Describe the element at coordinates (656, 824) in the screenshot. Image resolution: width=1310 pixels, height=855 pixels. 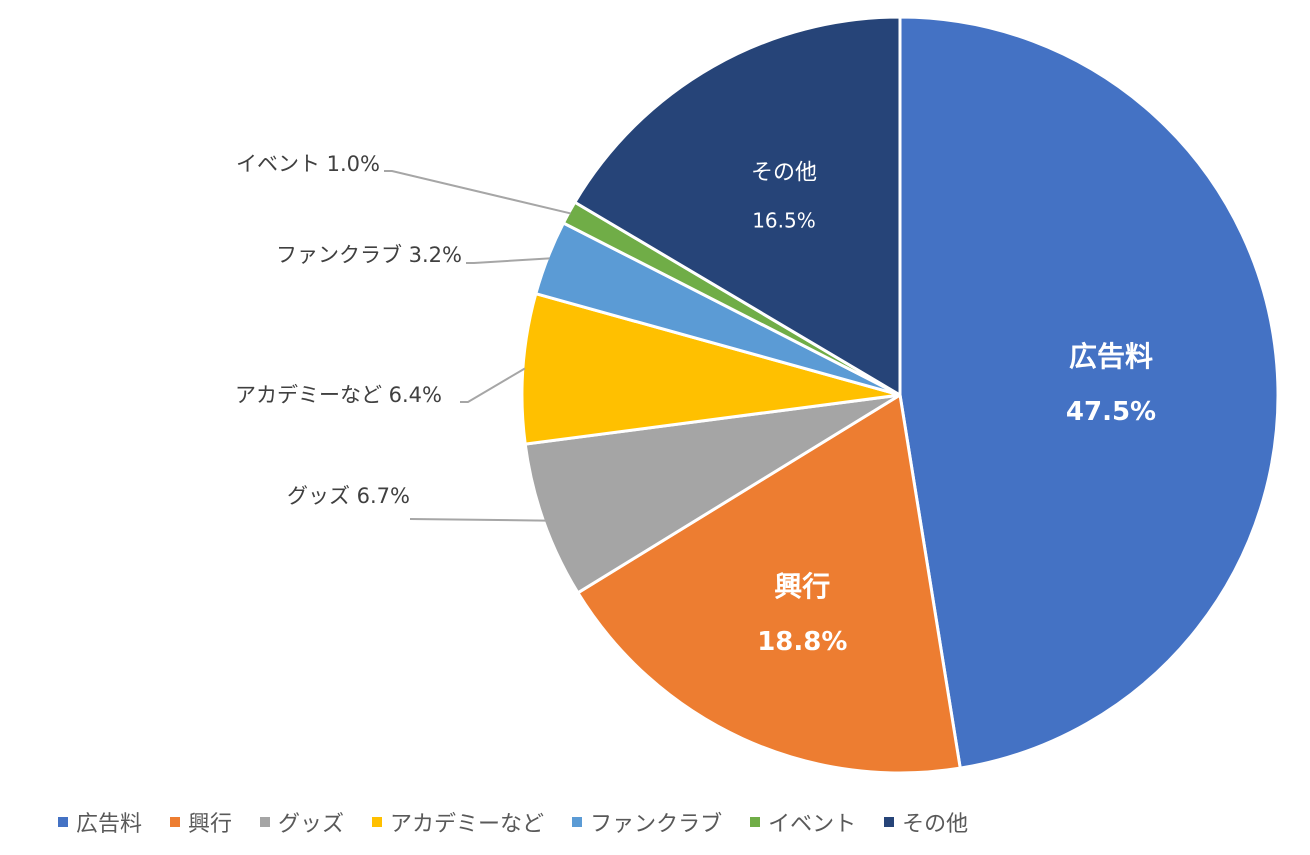
I see `legend-label: ファンクラブ` at that location.